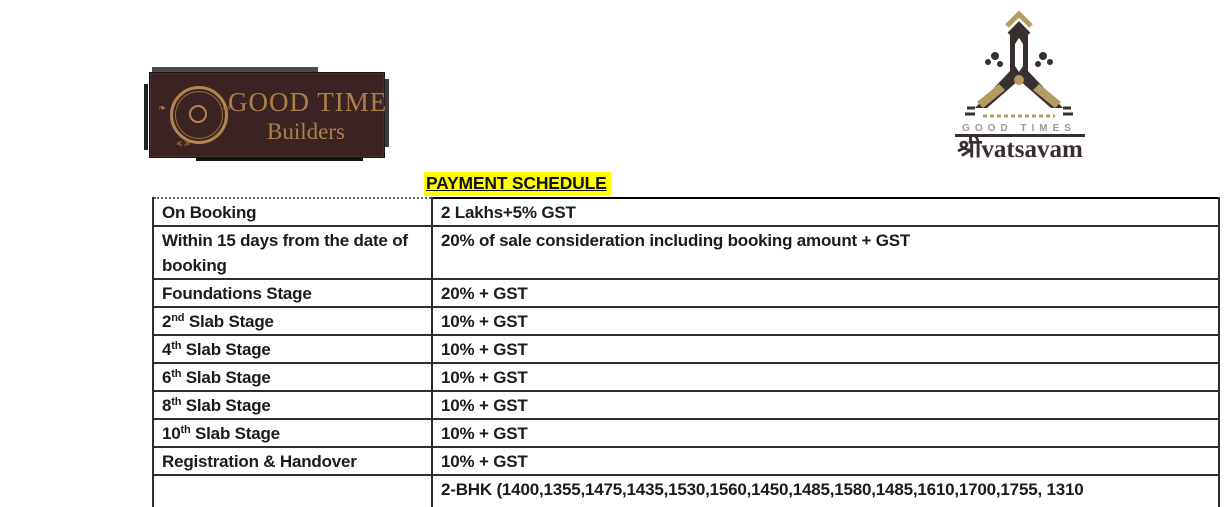 This screenshot has height=507, width=1231. I want to click on stage-text: Foundations Stage, so click(237, 293).